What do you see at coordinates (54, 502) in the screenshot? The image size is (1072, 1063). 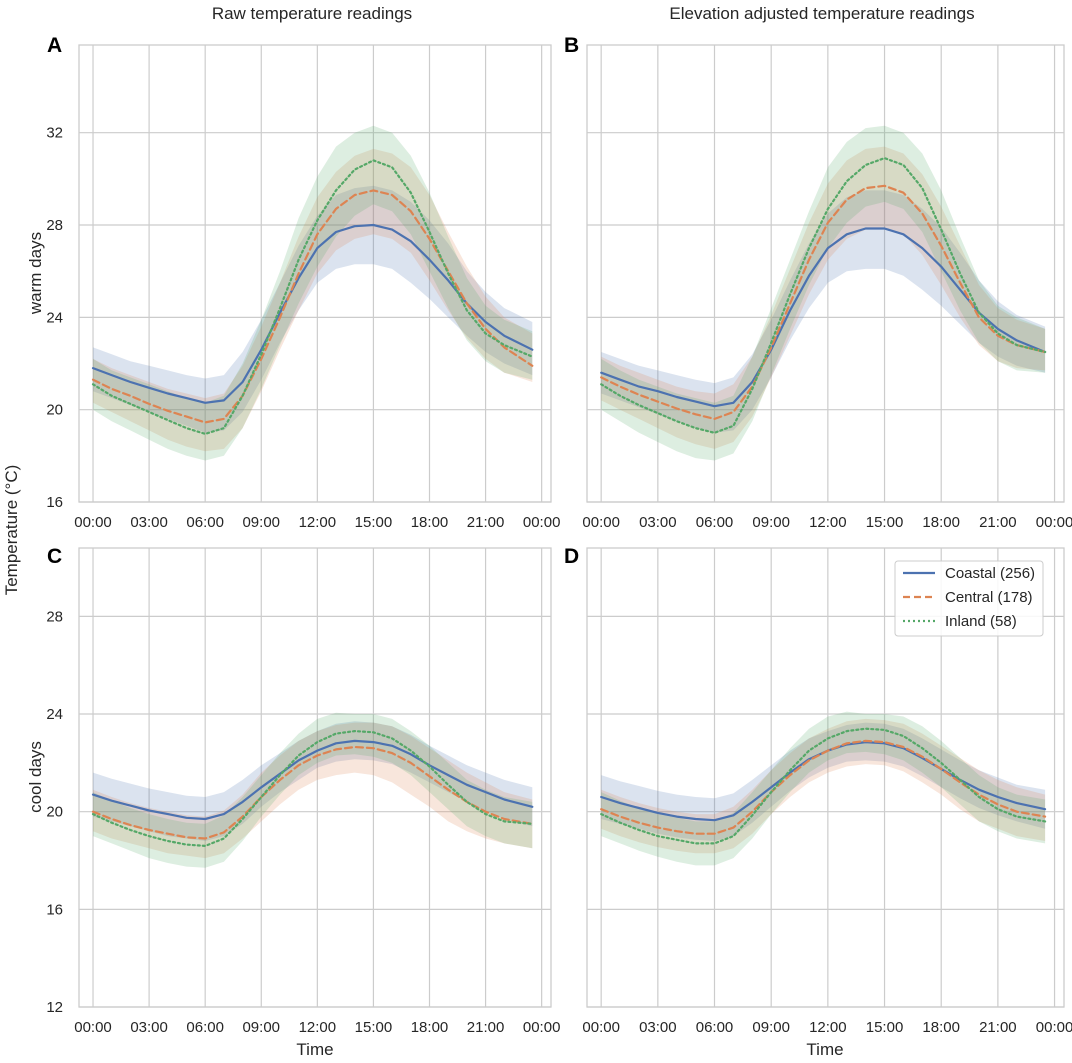 I see `y-tick-label-a-0: 16` at bounding box center [54, 502].